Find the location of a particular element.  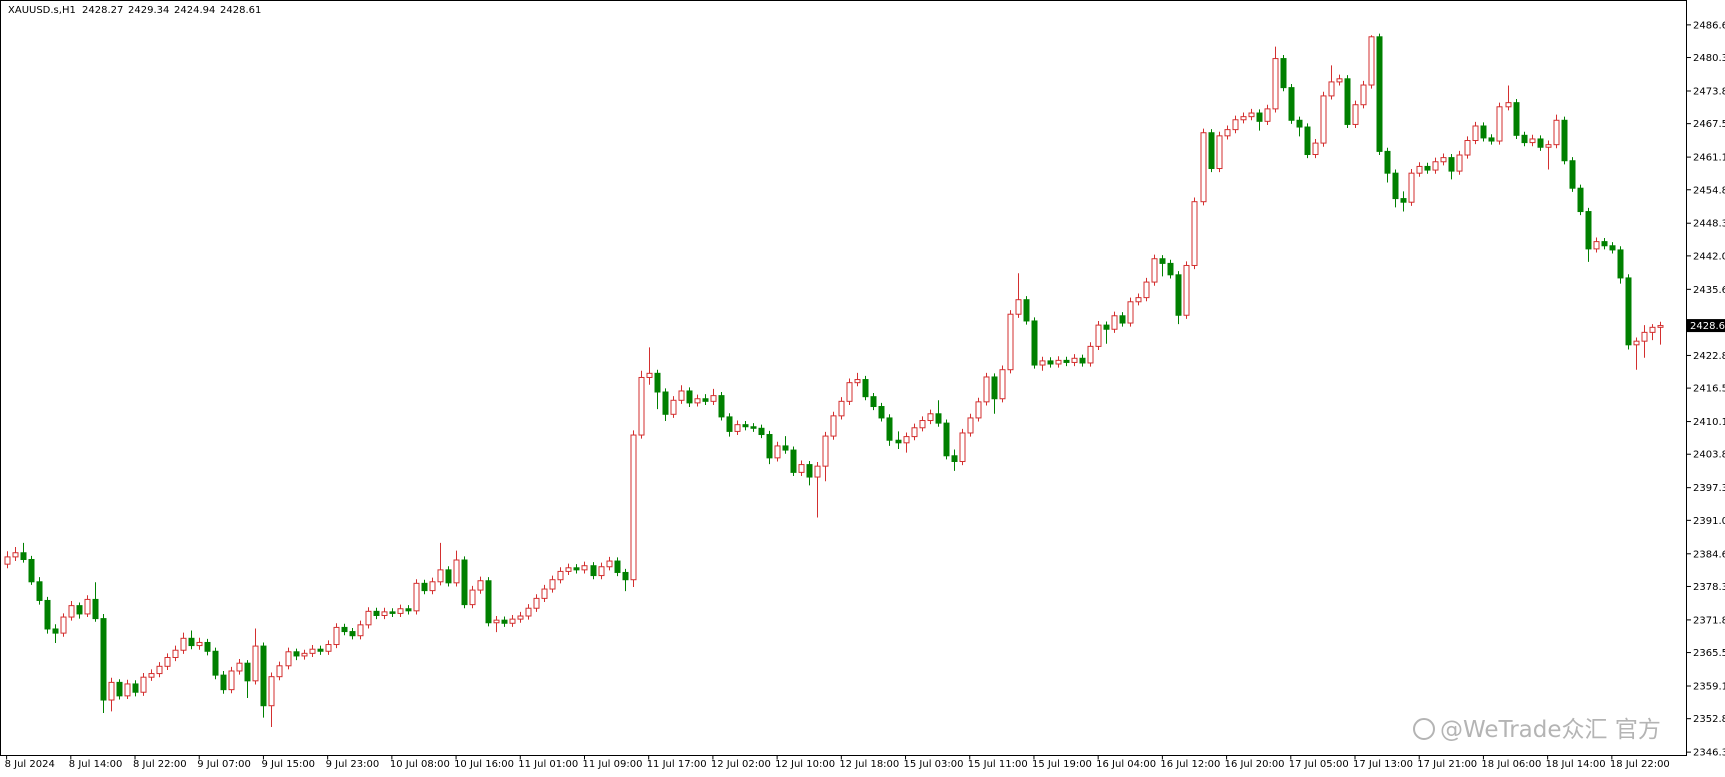

header-value: 2428.27 is located at coordinates (102, 10).